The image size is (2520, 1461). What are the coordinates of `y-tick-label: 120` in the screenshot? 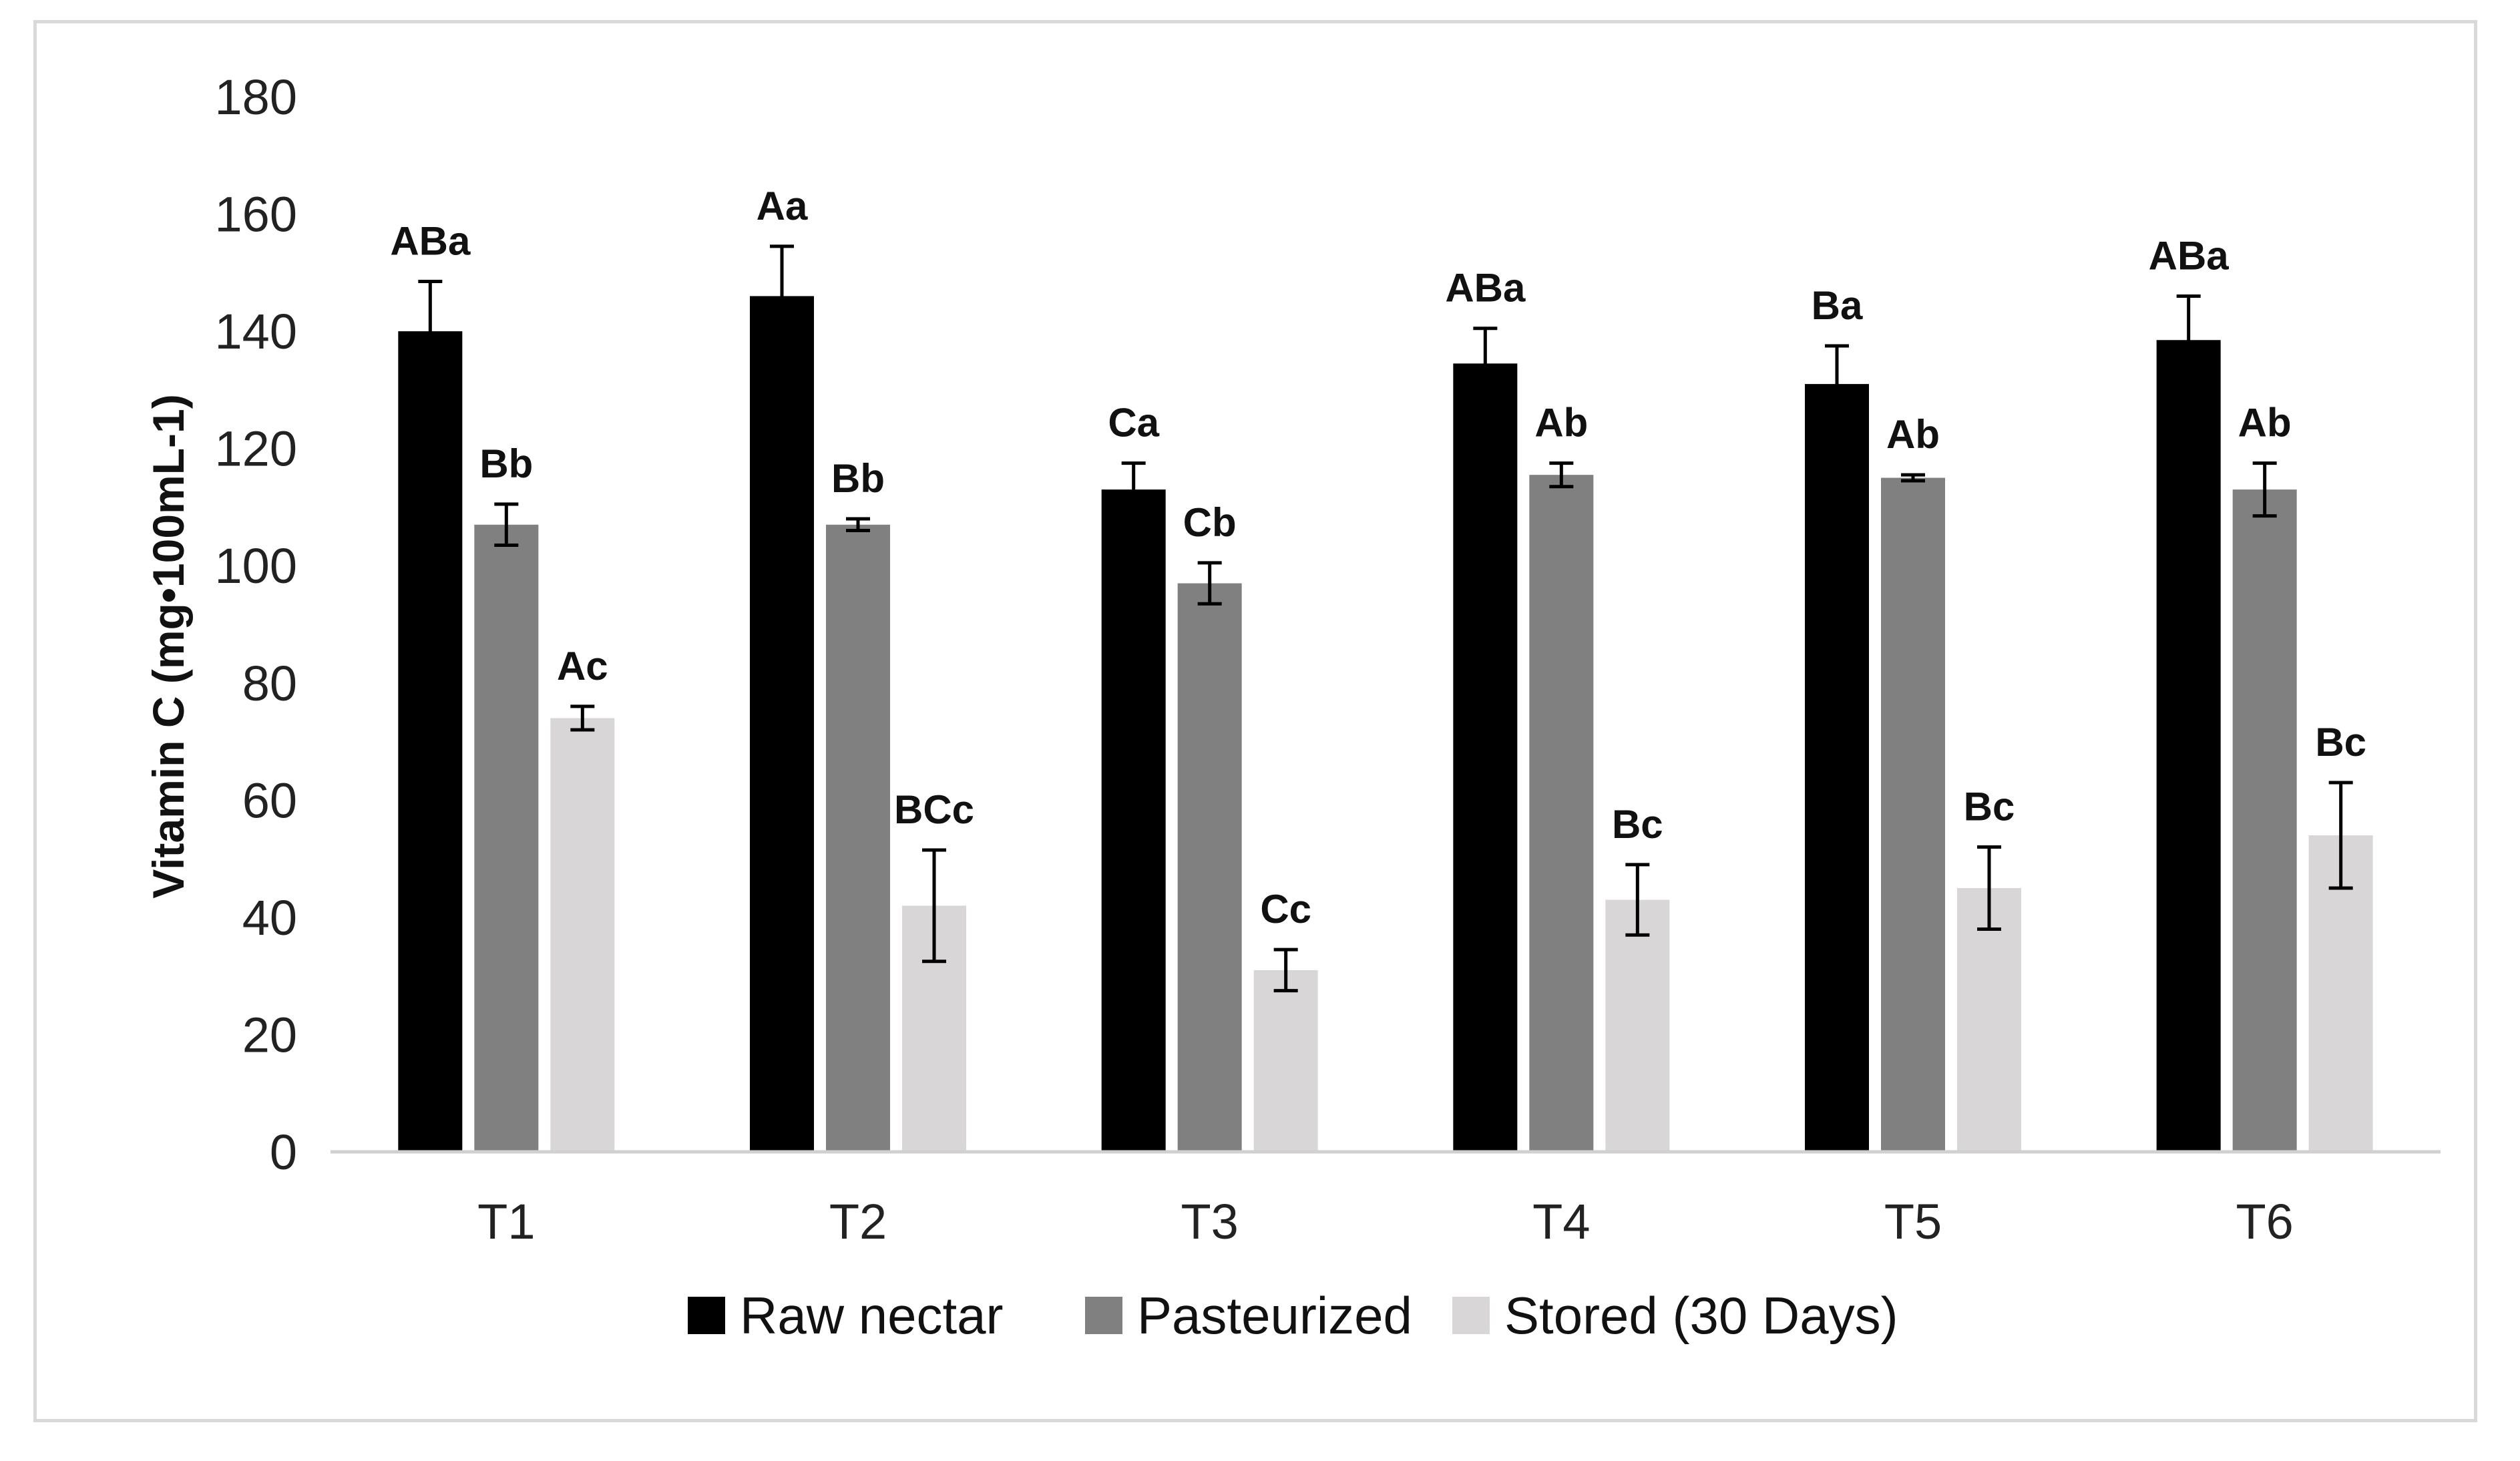 It's located at (256, 449).